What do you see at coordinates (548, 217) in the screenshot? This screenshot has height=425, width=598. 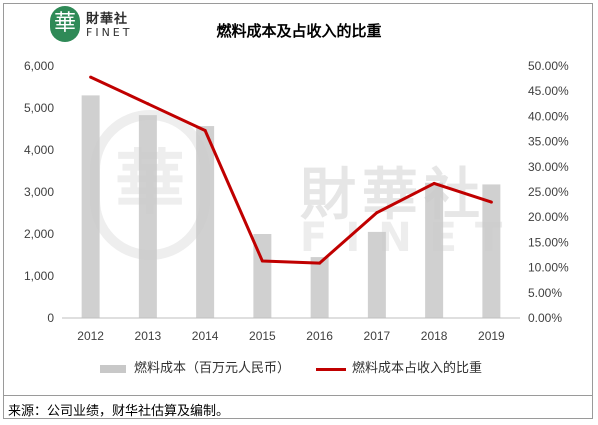 I see `y-right-tick-label: 20.00%` at bounding box center [548, 217].